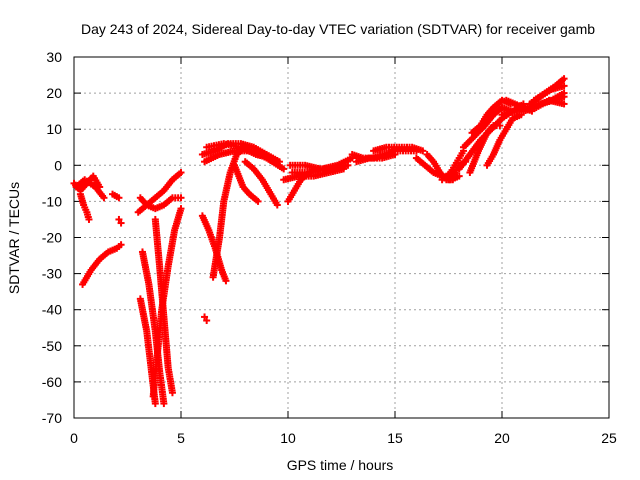  What do you see at coordinates (74, 438) in the screenshot?
I see `x-tick-label: 0` at bounding box center [74, 438].